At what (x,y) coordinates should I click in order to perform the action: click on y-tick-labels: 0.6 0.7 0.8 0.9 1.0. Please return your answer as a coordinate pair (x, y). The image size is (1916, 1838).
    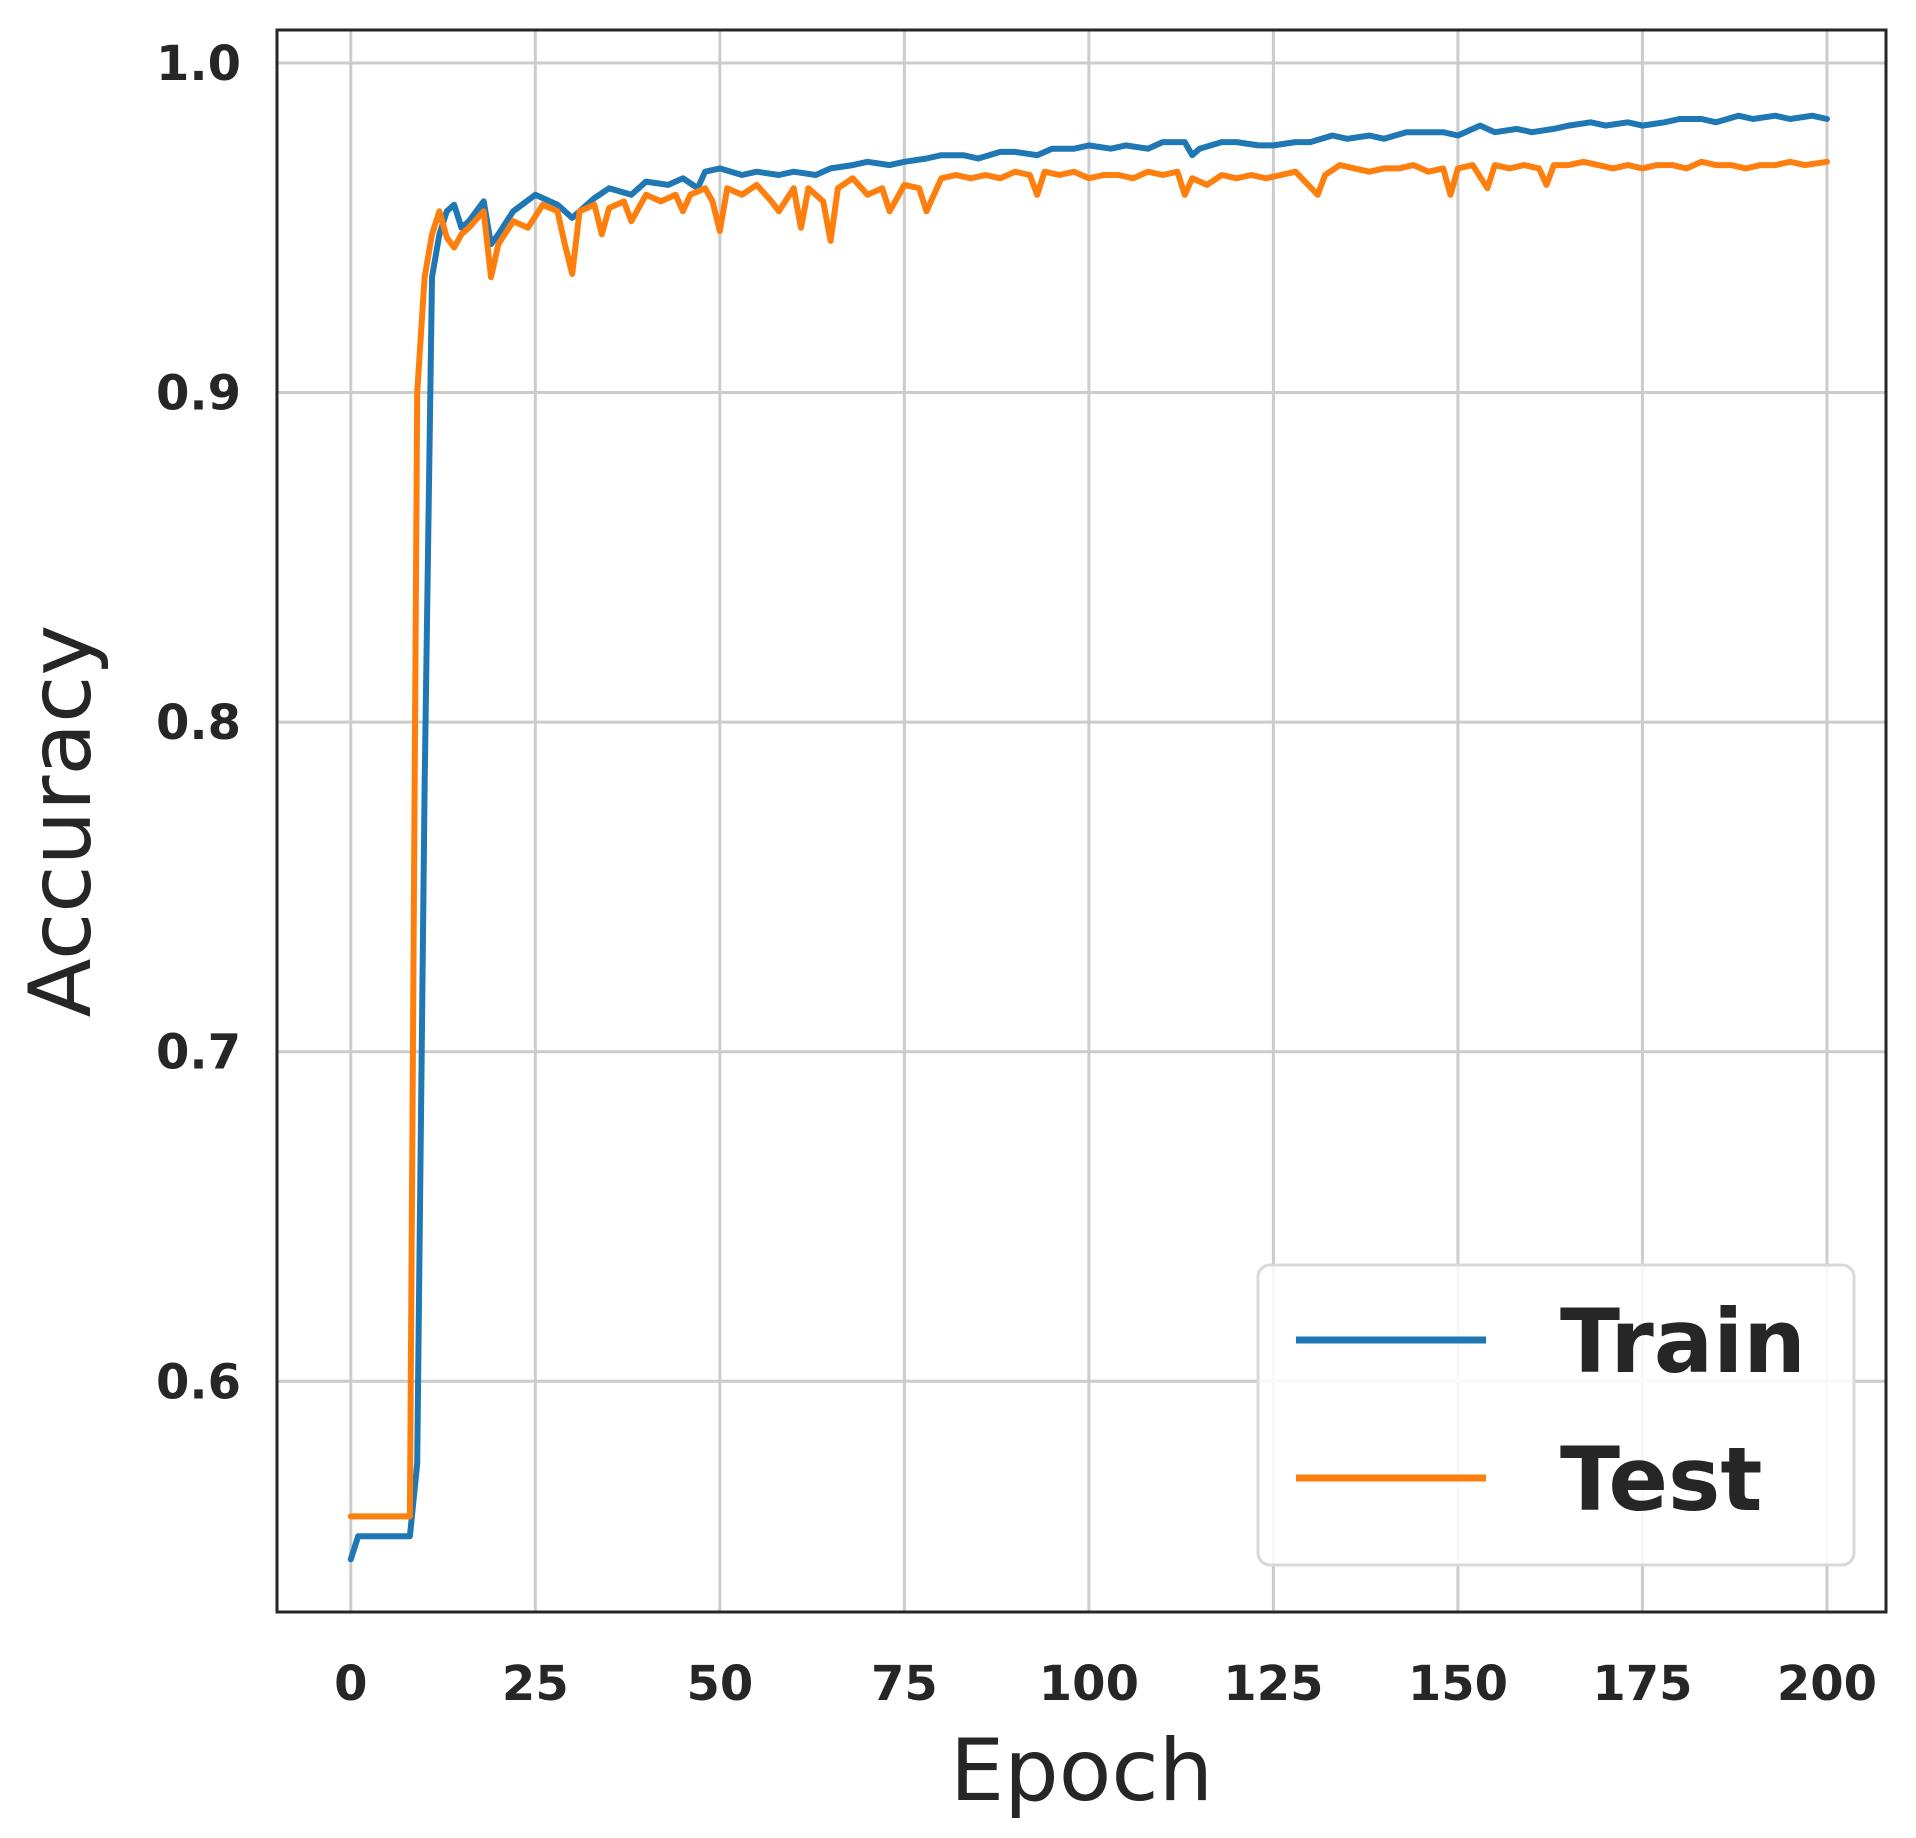
    Looking at the image, I should click on (198, 723).